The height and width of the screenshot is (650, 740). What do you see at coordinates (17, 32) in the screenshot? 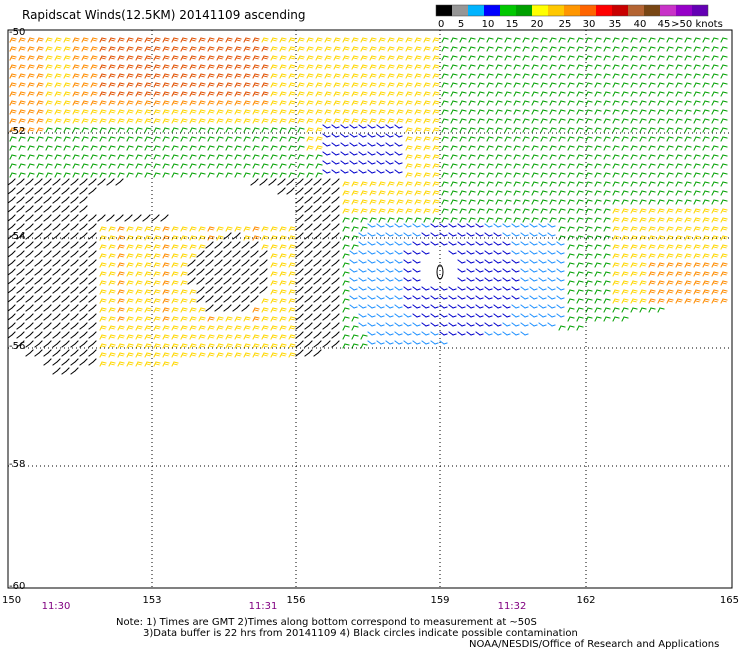
I see `lat-label: -50` at bounding box center [17, 32].